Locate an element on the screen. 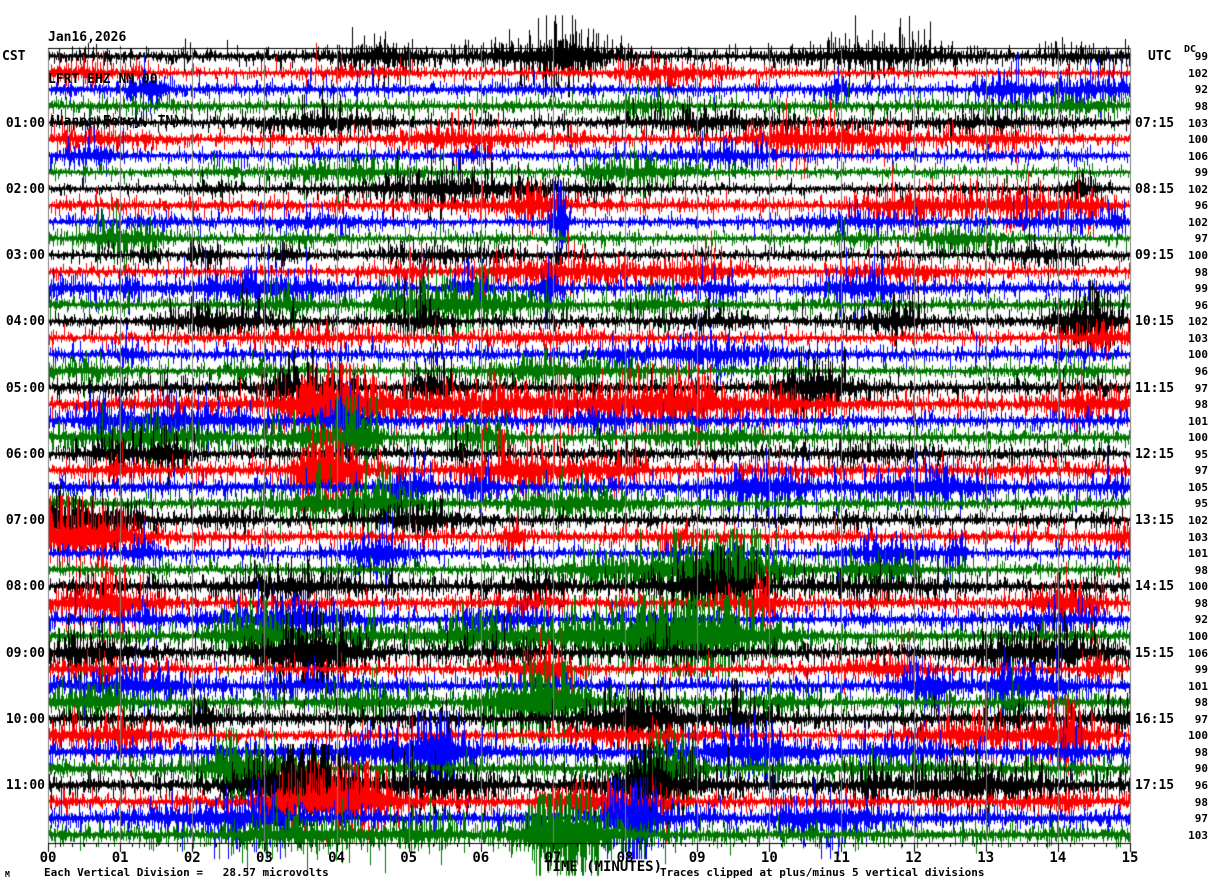 The image size is (1210, 886). cst-hour-label: 04:00 is located at coordinates (25, 322).